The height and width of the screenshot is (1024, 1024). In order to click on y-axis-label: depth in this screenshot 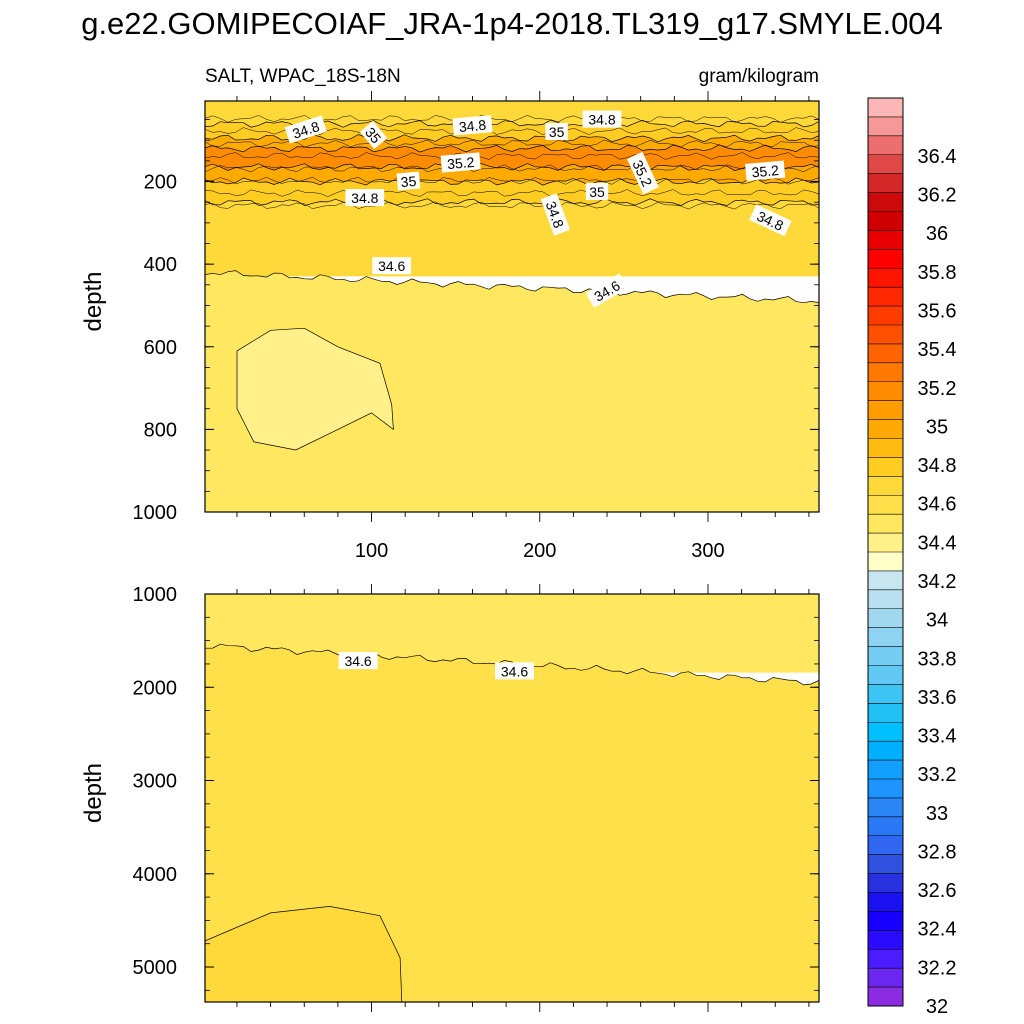, I will do `click(93, 793)`.